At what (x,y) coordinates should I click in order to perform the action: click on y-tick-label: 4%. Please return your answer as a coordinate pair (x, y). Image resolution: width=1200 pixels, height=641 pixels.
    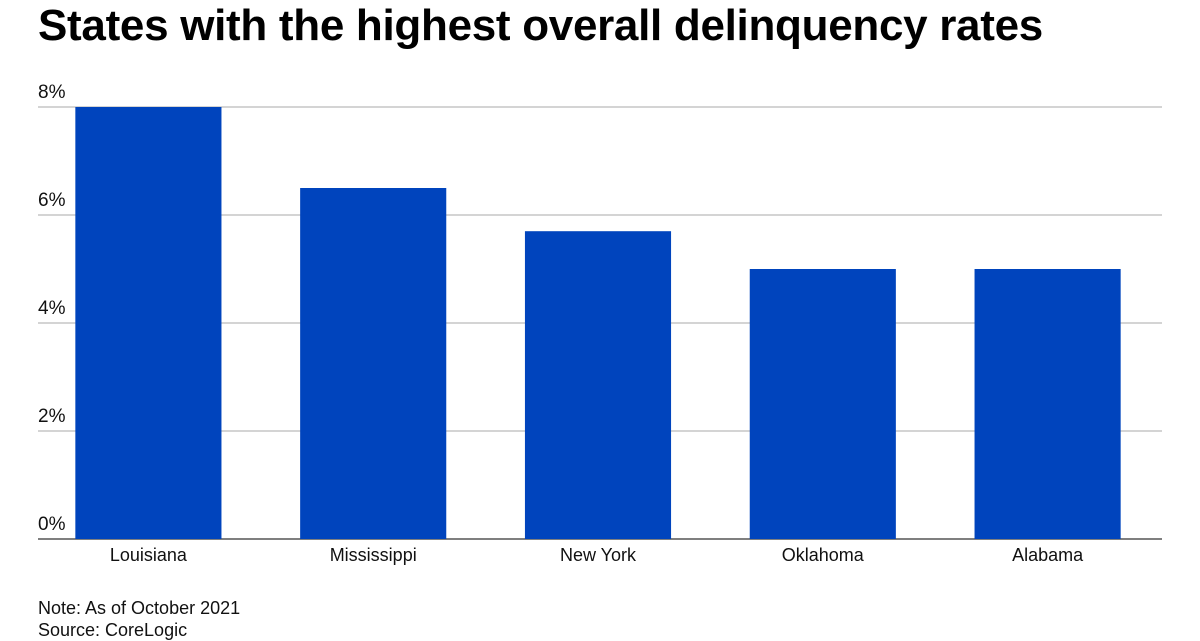
    Looking at the image, I should click on (52, 308).